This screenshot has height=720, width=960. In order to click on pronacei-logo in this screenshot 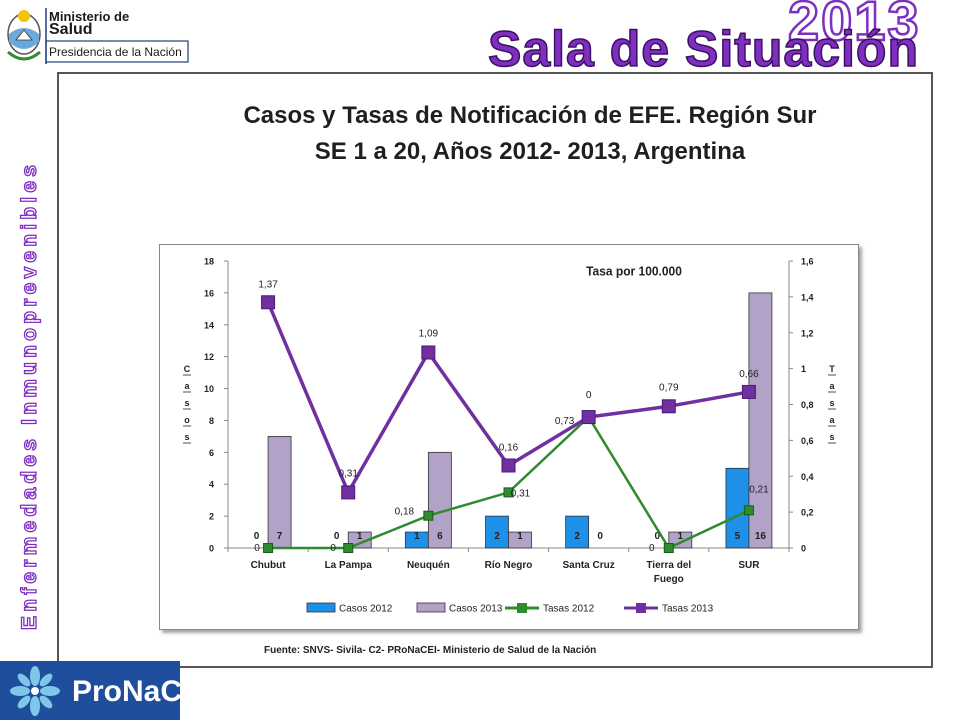, I will do `click(90, 690)`.